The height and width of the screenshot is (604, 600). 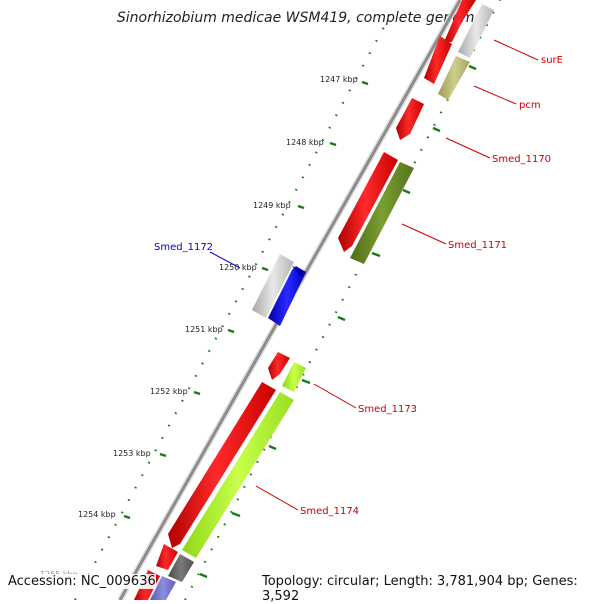 I want to click on gene-label-Smed_1170: Smed_1170, so click(x=521, y=159).